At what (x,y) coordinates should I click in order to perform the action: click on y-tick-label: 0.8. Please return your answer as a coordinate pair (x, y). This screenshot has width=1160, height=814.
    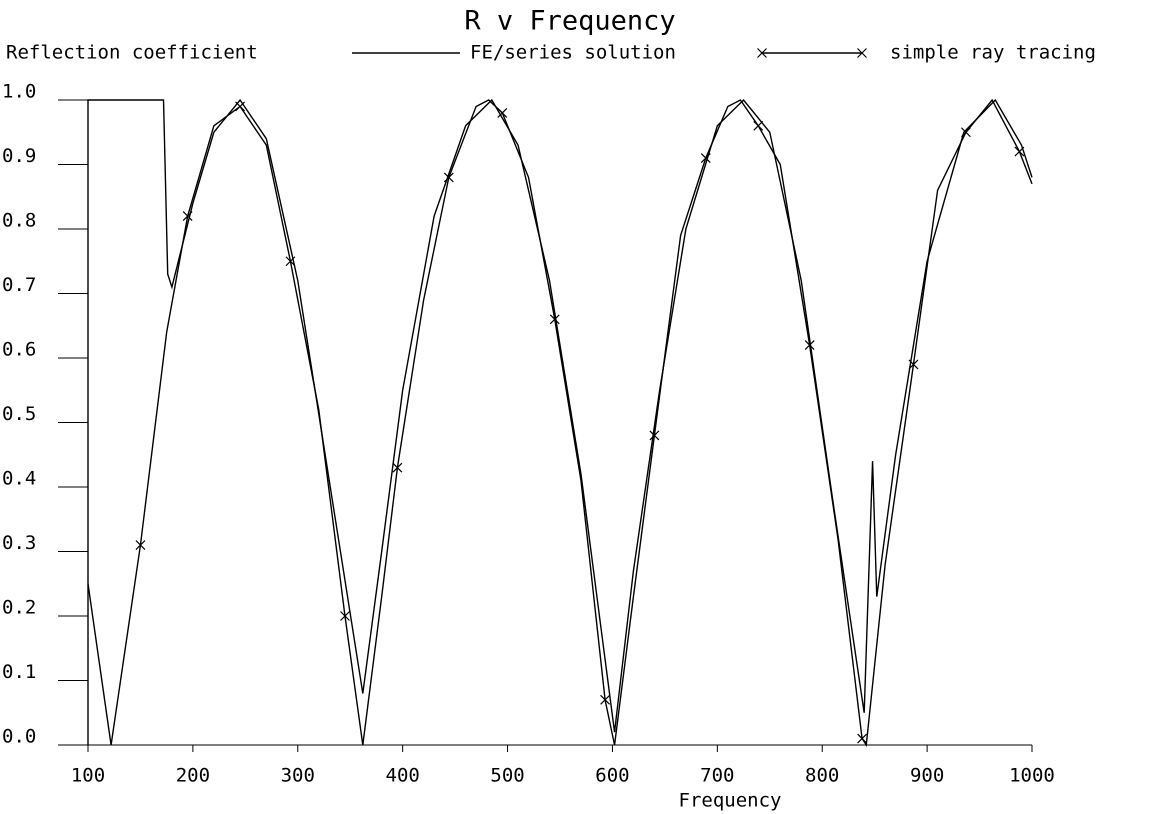
    Looking at the image, I should click on (19, 221).